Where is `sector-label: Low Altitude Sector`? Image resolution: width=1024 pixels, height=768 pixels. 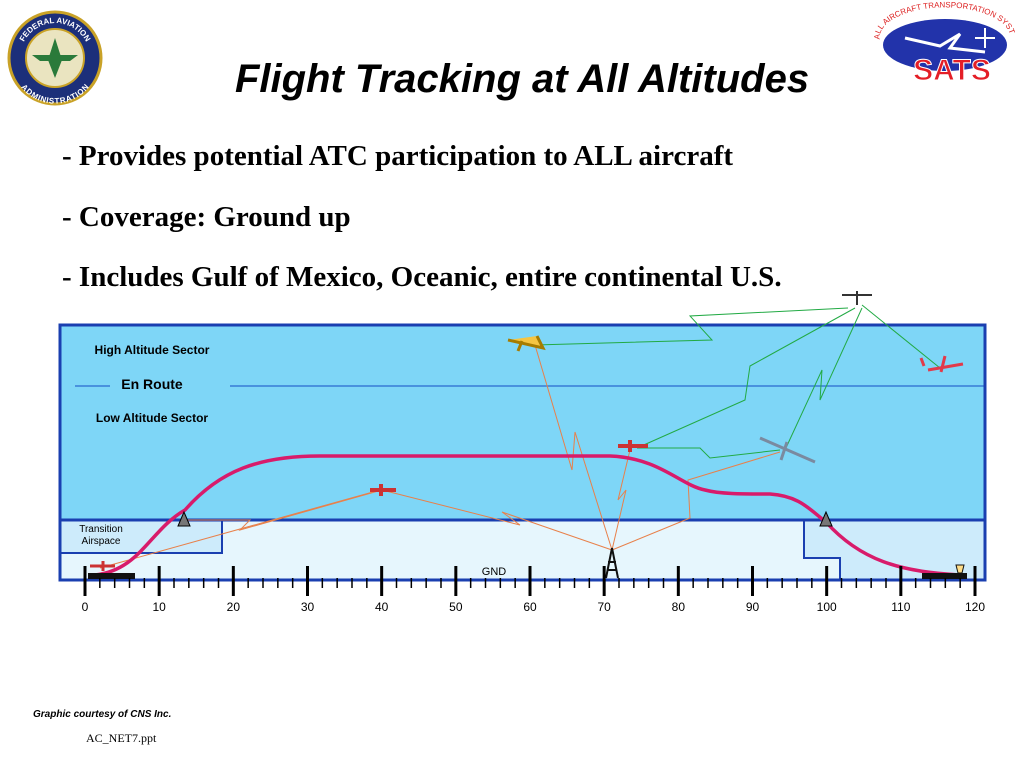
sector-label: Low Altitude Sector is located at coordinates (152, 418).